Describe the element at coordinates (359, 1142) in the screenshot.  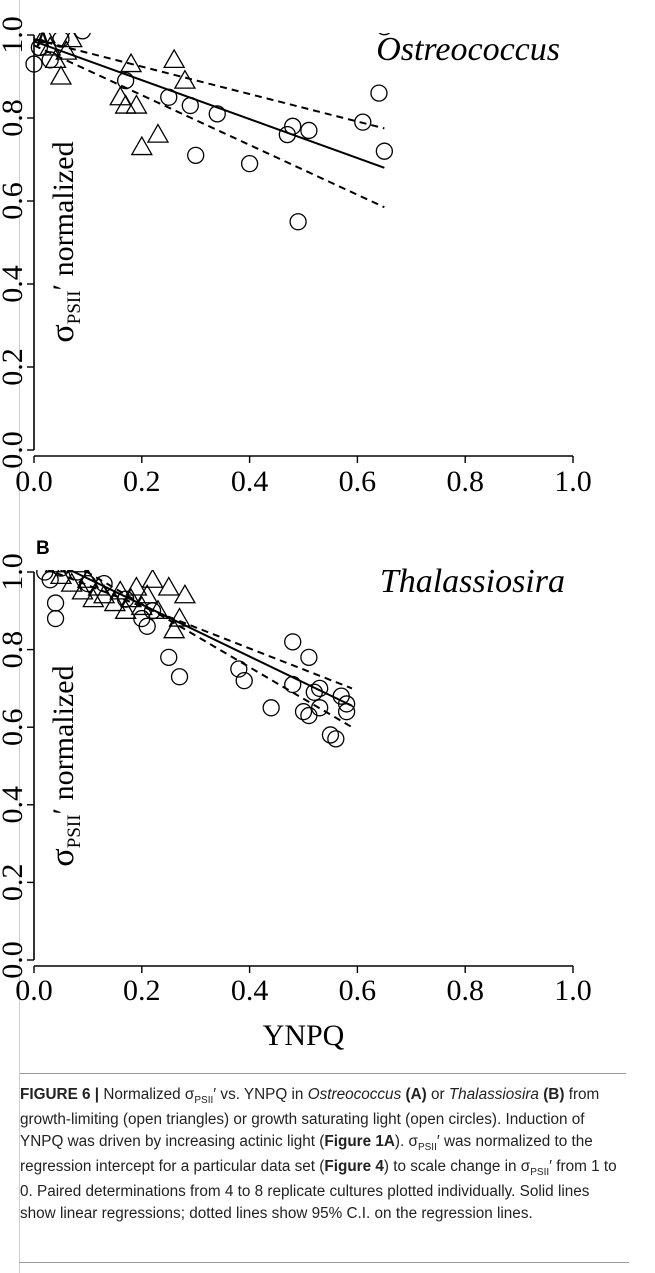
I see `caption-figure-link: Figure 1A` at that location.